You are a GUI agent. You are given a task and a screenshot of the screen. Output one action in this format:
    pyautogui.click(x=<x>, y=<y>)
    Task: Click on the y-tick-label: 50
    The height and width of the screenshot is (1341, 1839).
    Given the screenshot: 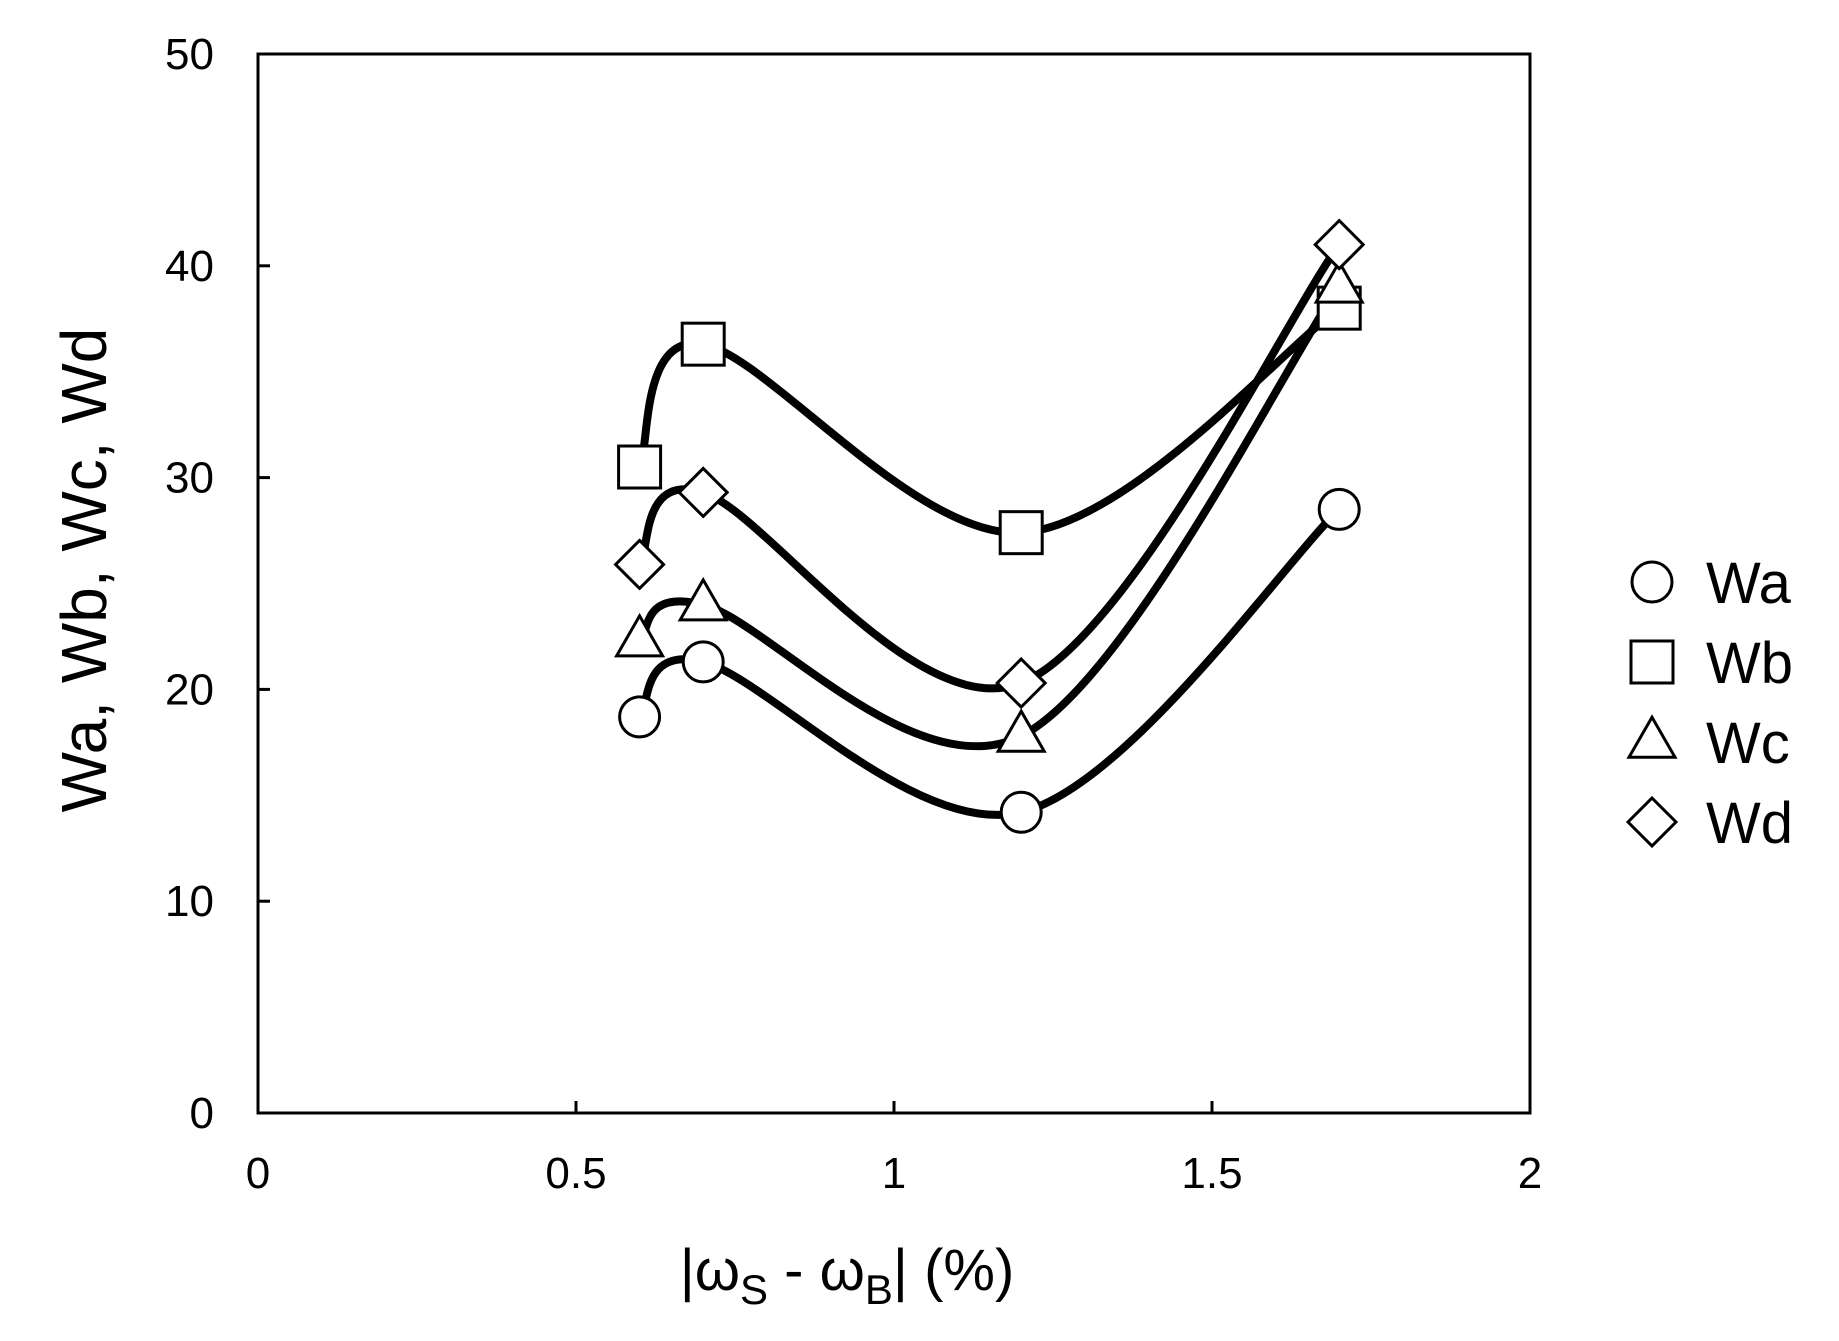 What is the action you would take?
    pyautogui.click(x=189, y=54)
    